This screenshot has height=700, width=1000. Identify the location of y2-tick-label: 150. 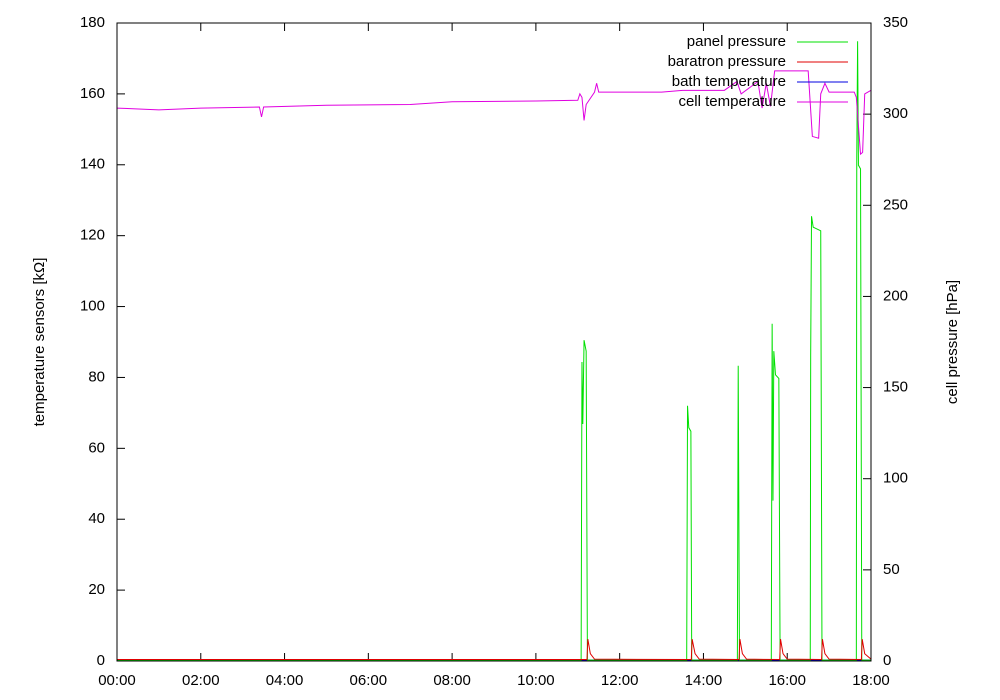
(895, 387).